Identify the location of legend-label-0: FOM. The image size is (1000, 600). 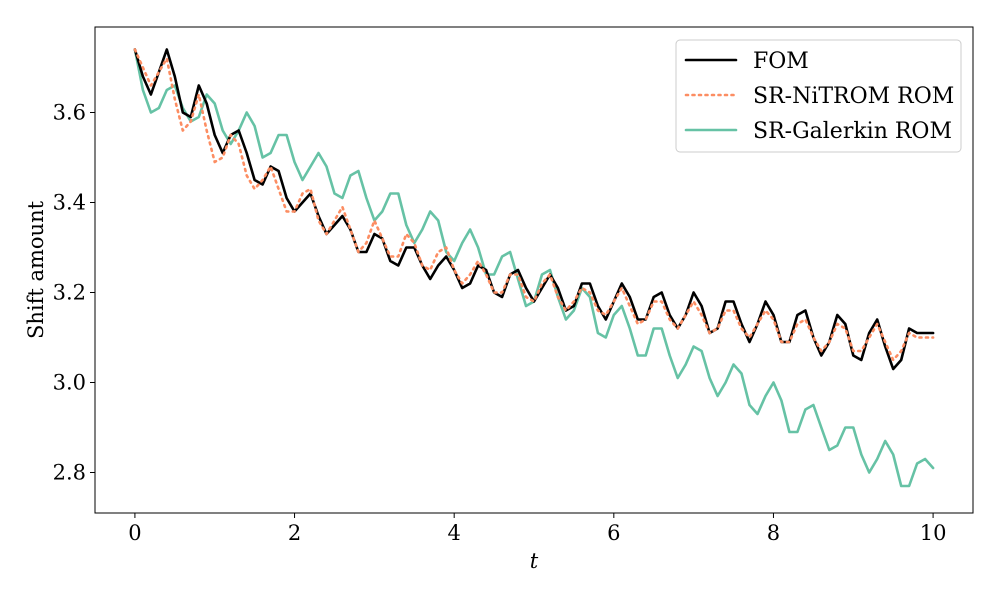
(781, 61).